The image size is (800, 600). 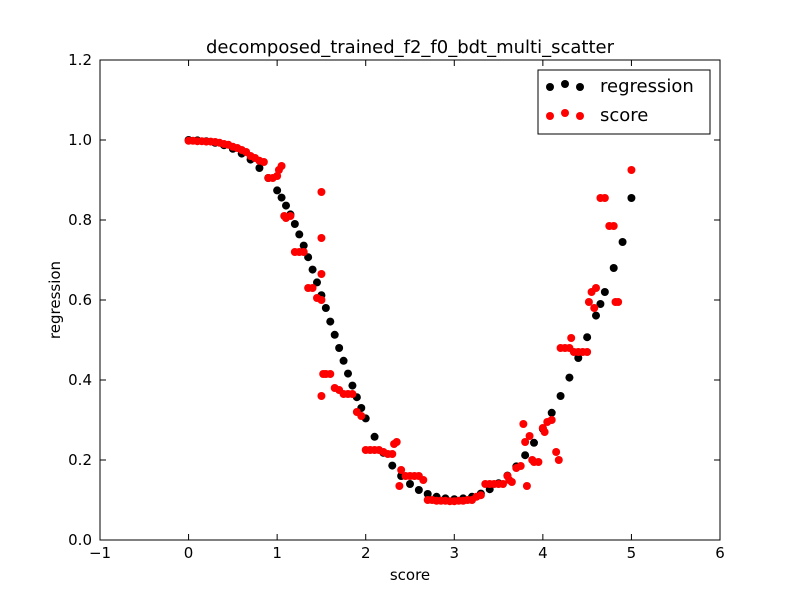 What do you see at coordinates (455, 553) in the screenshot?
I see `x-tick-label: 3` at bounding box center [455, 553].